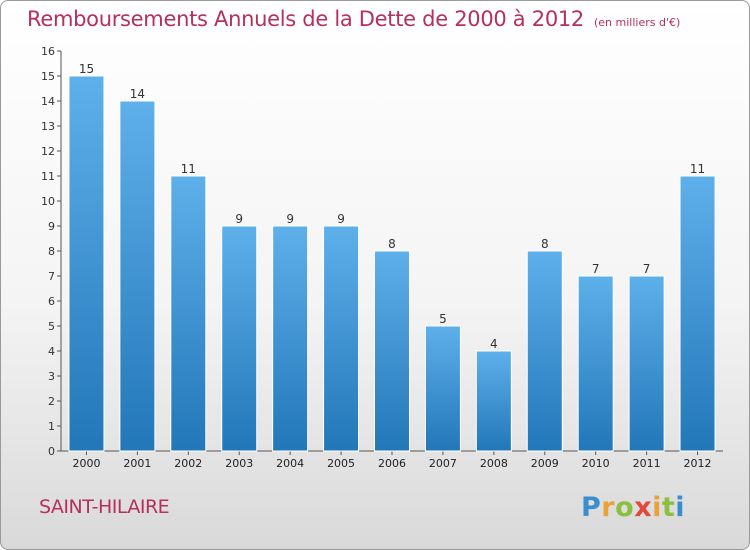 Image resolution: width=750 pixels, height=550 pixels. Describe the element at coordinates (290, 219) in the screenshot. I see `data-label-2004: 9` at that location.